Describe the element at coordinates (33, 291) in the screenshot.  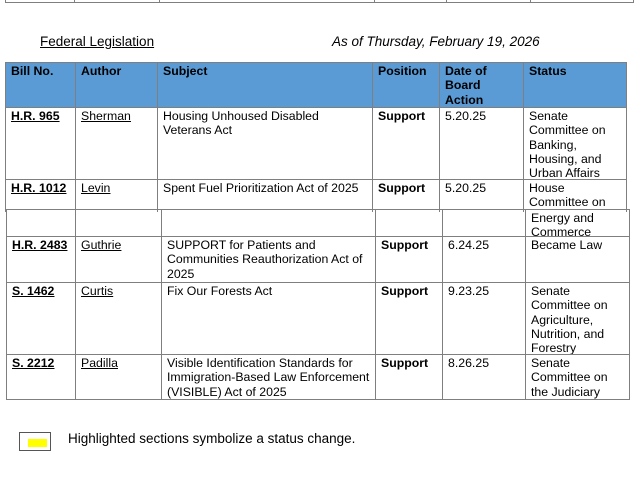
I see `cell-bill-text: S. 1462` at that location.